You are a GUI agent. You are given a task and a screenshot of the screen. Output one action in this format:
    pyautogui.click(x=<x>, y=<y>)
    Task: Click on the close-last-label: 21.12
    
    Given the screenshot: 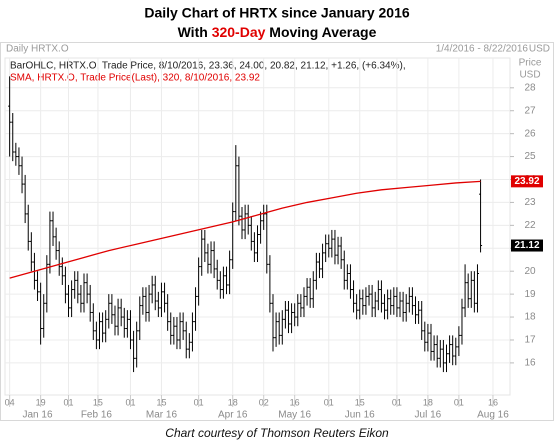 What is the action you would take?
    pyautogui.click(x=526, y=245)
    